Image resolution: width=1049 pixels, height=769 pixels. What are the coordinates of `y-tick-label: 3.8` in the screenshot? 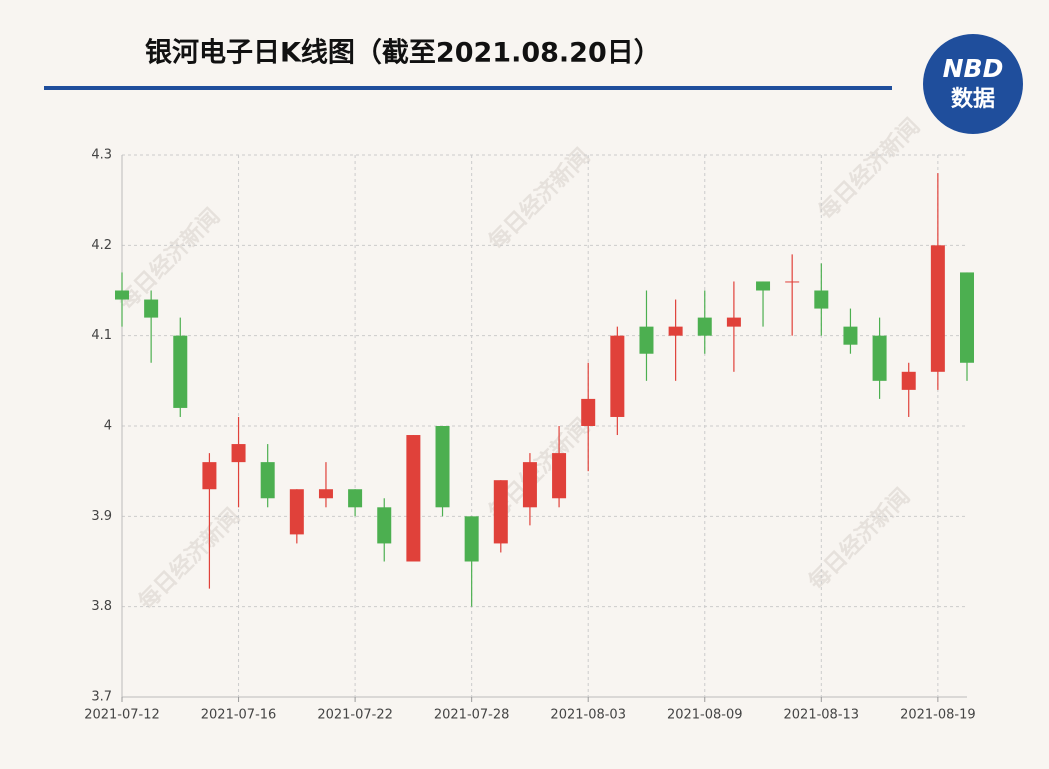 It's located at (101, 606).